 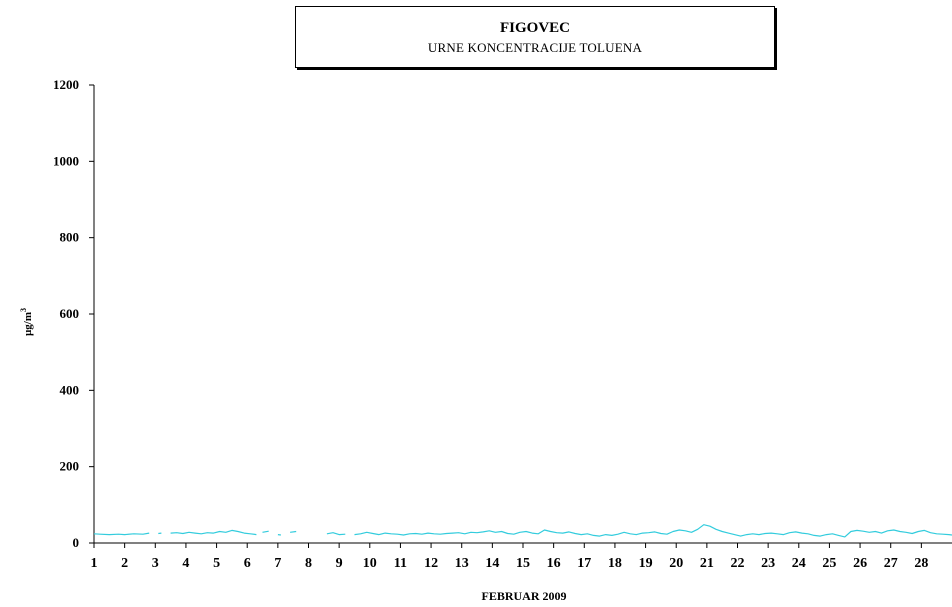 What do you see at coordinates (66, 84) in the screenshot?
I see `y-tick-label: 1200` at bounding box center [66, 84].